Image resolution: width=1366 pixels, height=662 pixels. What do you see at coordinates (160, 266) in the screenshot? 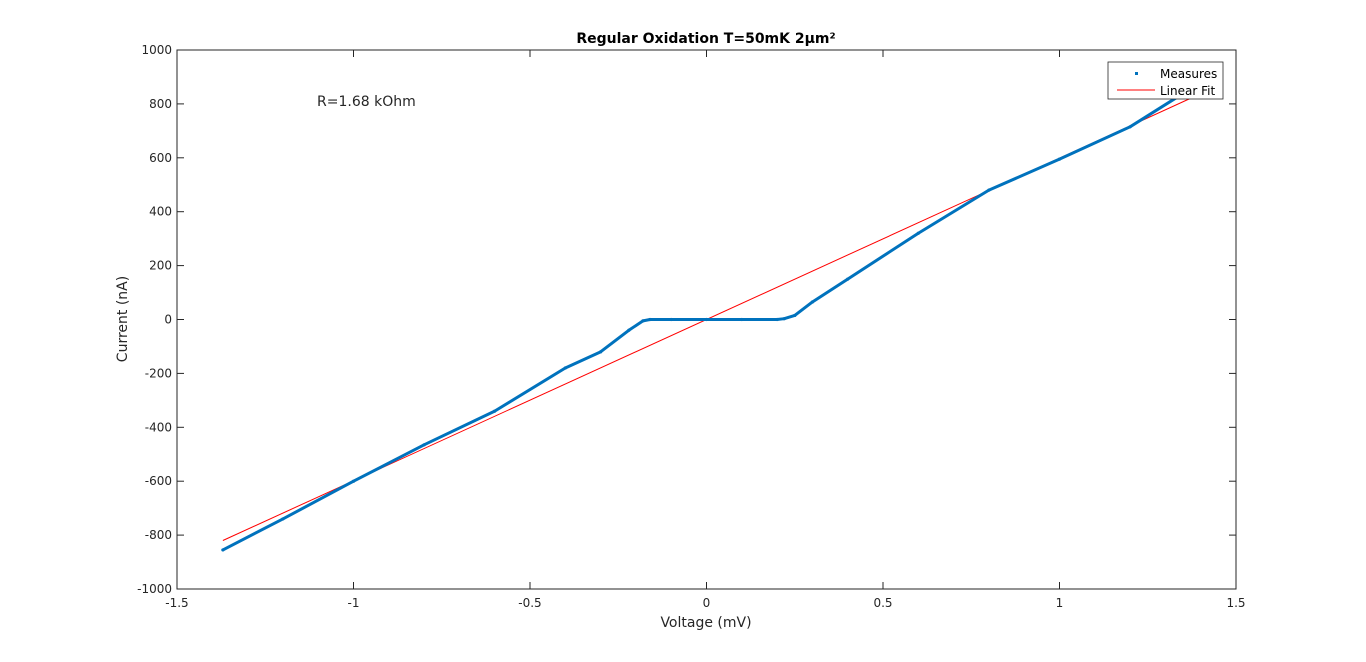
I see `y-tick-label: 200` at bounding box center [160, 266].